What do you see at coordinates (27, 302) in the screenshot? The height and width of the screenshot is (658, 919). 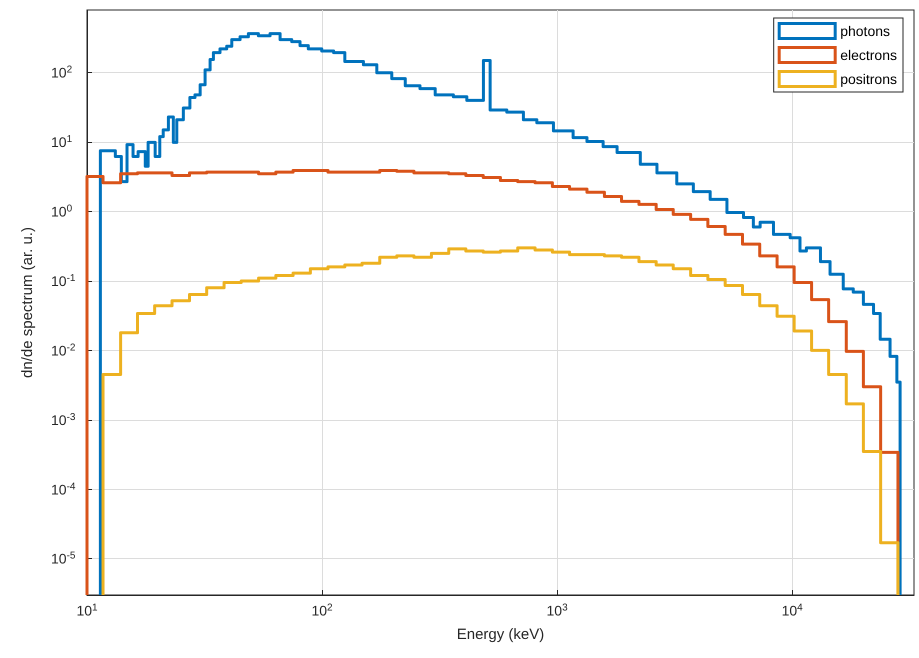 I see `y-axis-title: dn/de spectrum (ar. u.)` at bounding box center [27, 302].